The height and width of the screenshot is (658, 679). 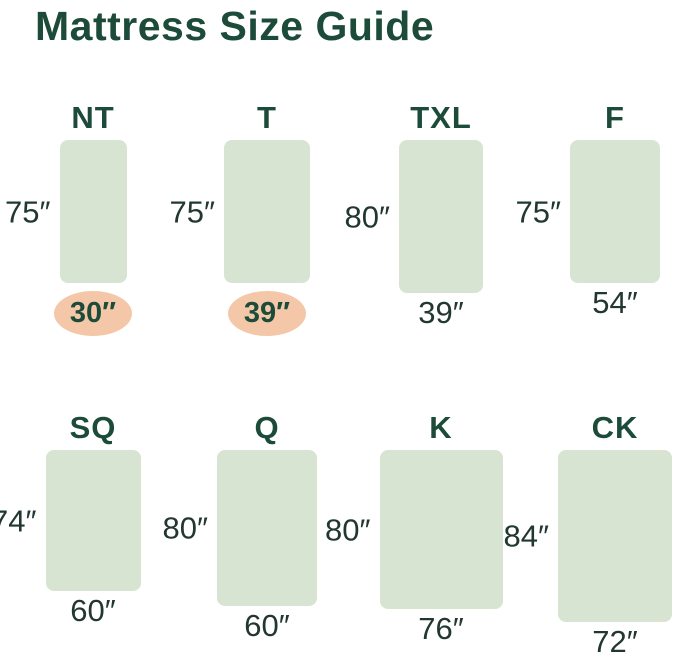 I want to click on mattress-cell-txl: TXL 80″ 39″, so click(x=436, y=218).